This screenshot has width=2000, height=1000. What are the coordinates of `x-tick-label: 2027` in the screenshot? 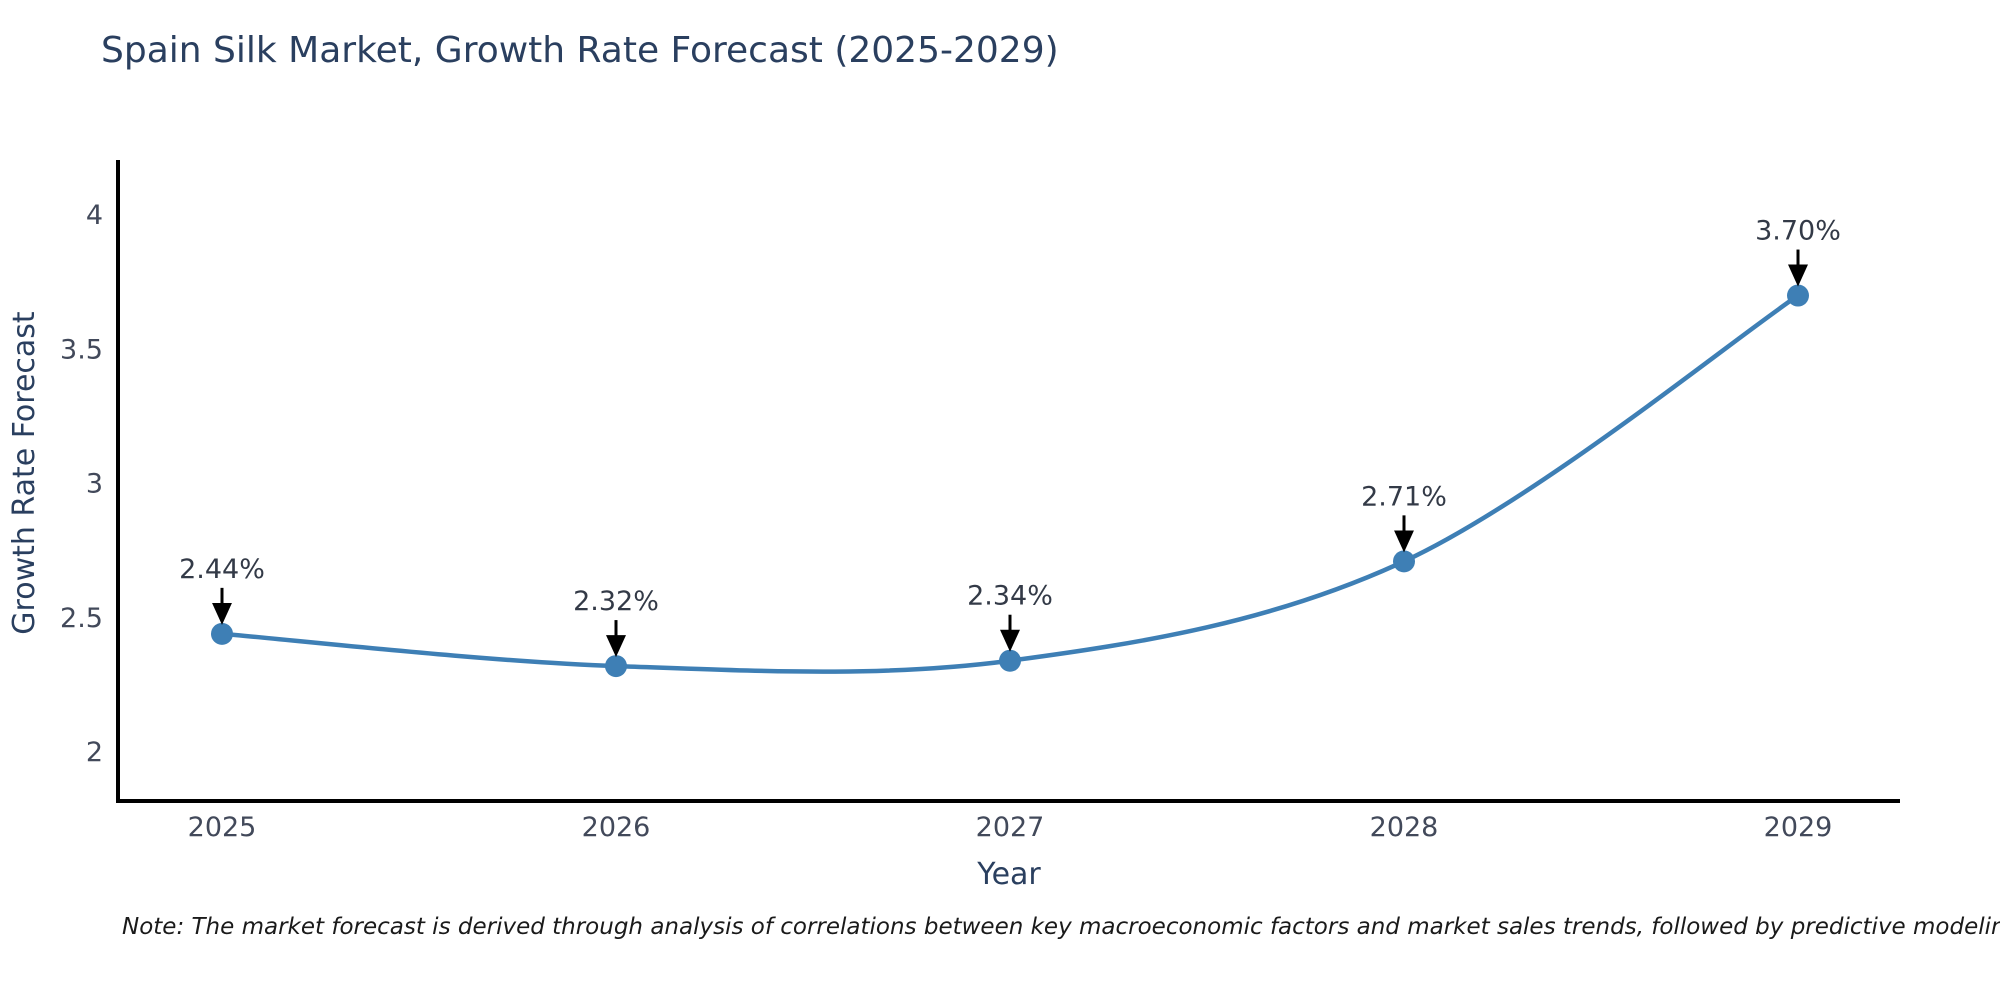 It's located at (1010, 827).